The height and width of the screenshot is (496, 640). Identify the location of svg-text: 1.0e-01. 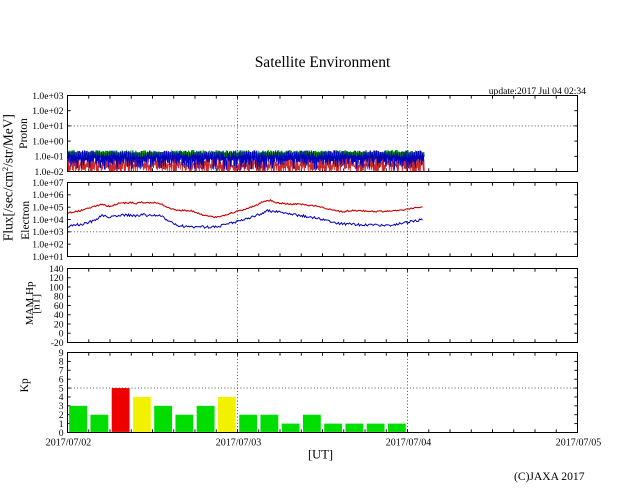
(48, 157).